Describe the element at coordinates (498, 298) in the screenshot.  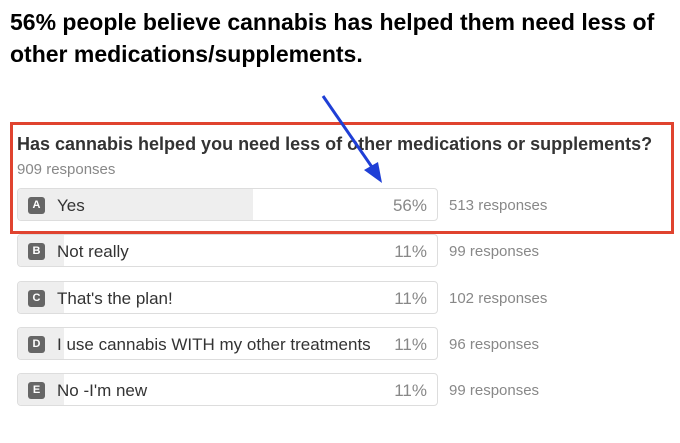
I see `option-responses: 102 responses` at that location.